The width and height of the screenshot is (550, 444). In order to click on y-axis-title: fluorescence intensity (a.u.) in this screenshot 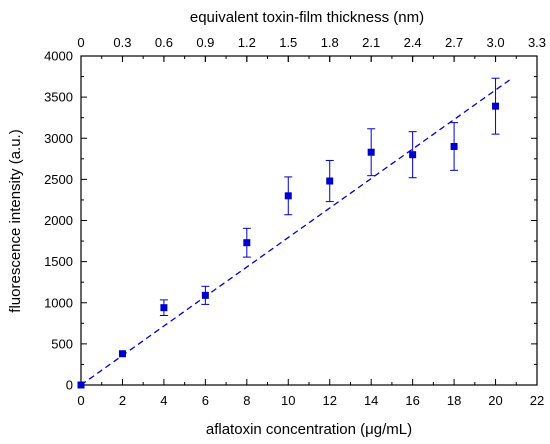, I will do `click(15, 220)`.